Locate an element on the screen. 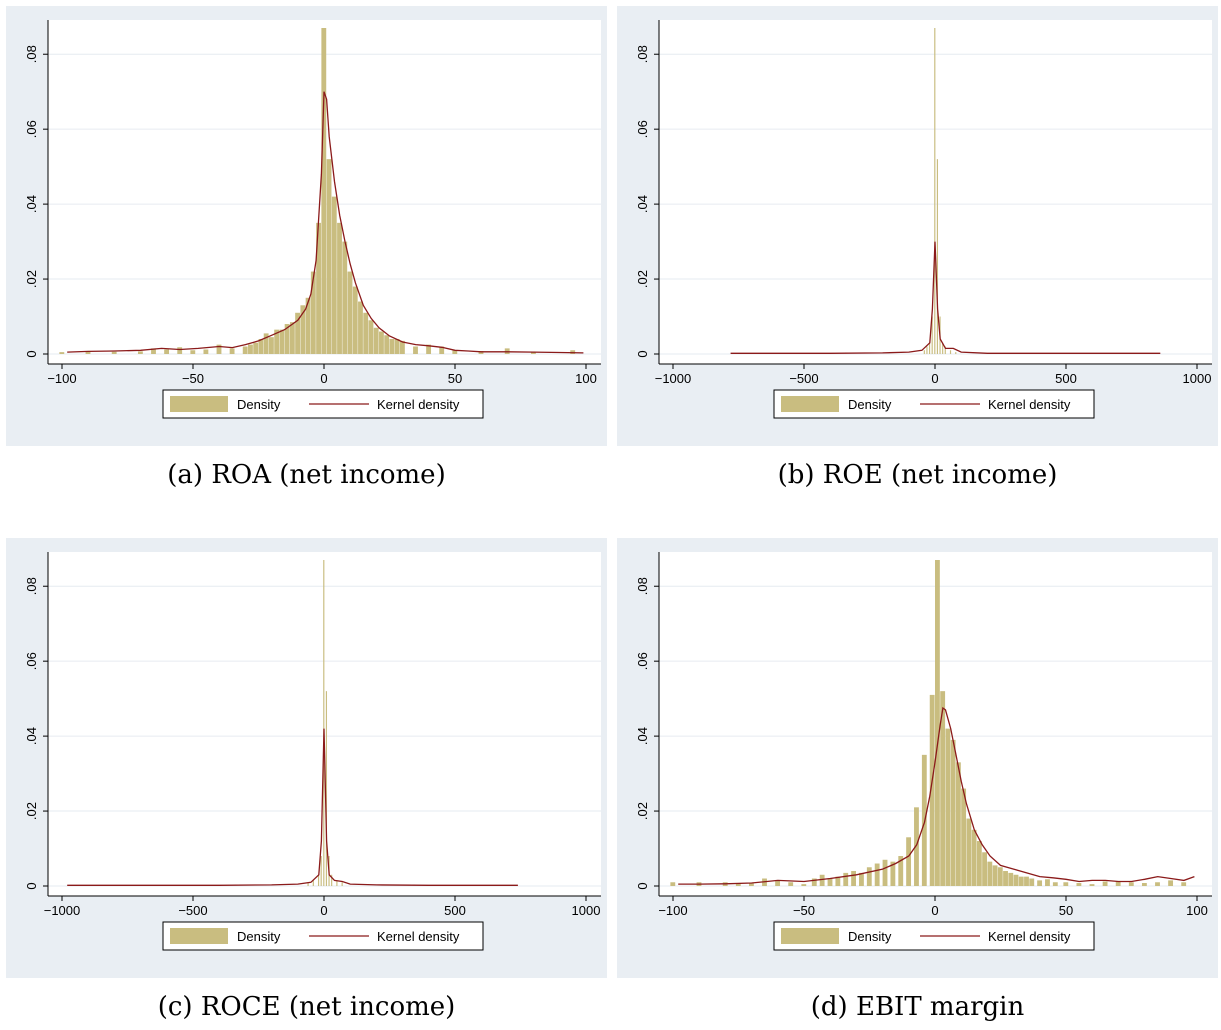 Image resolution: width=1221 pixels, height=1030 pixels. caption-d: (d) EBIT margin is located at coordinates (917, 1007).